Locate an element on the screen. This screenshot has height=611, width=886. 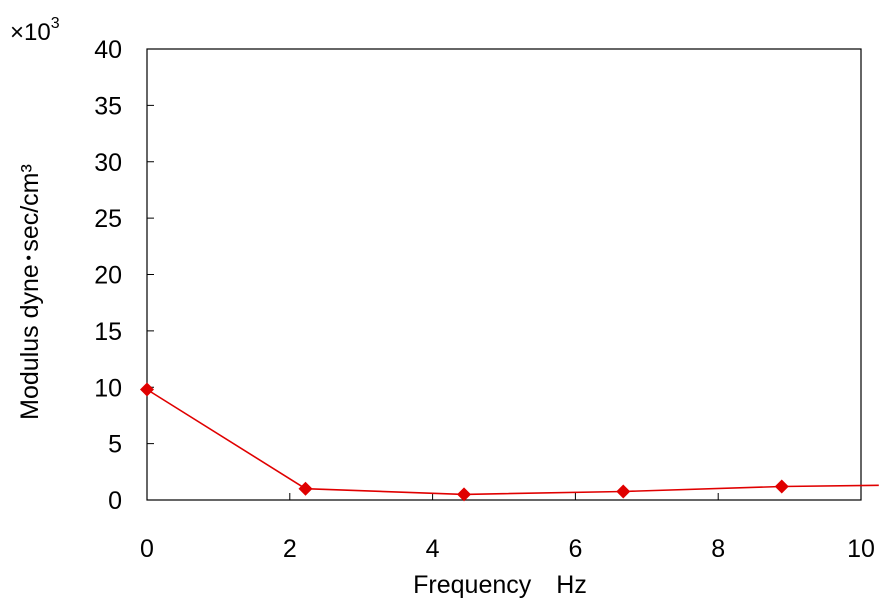
y-tick-label: 15 is located at coordinates (108, 332).